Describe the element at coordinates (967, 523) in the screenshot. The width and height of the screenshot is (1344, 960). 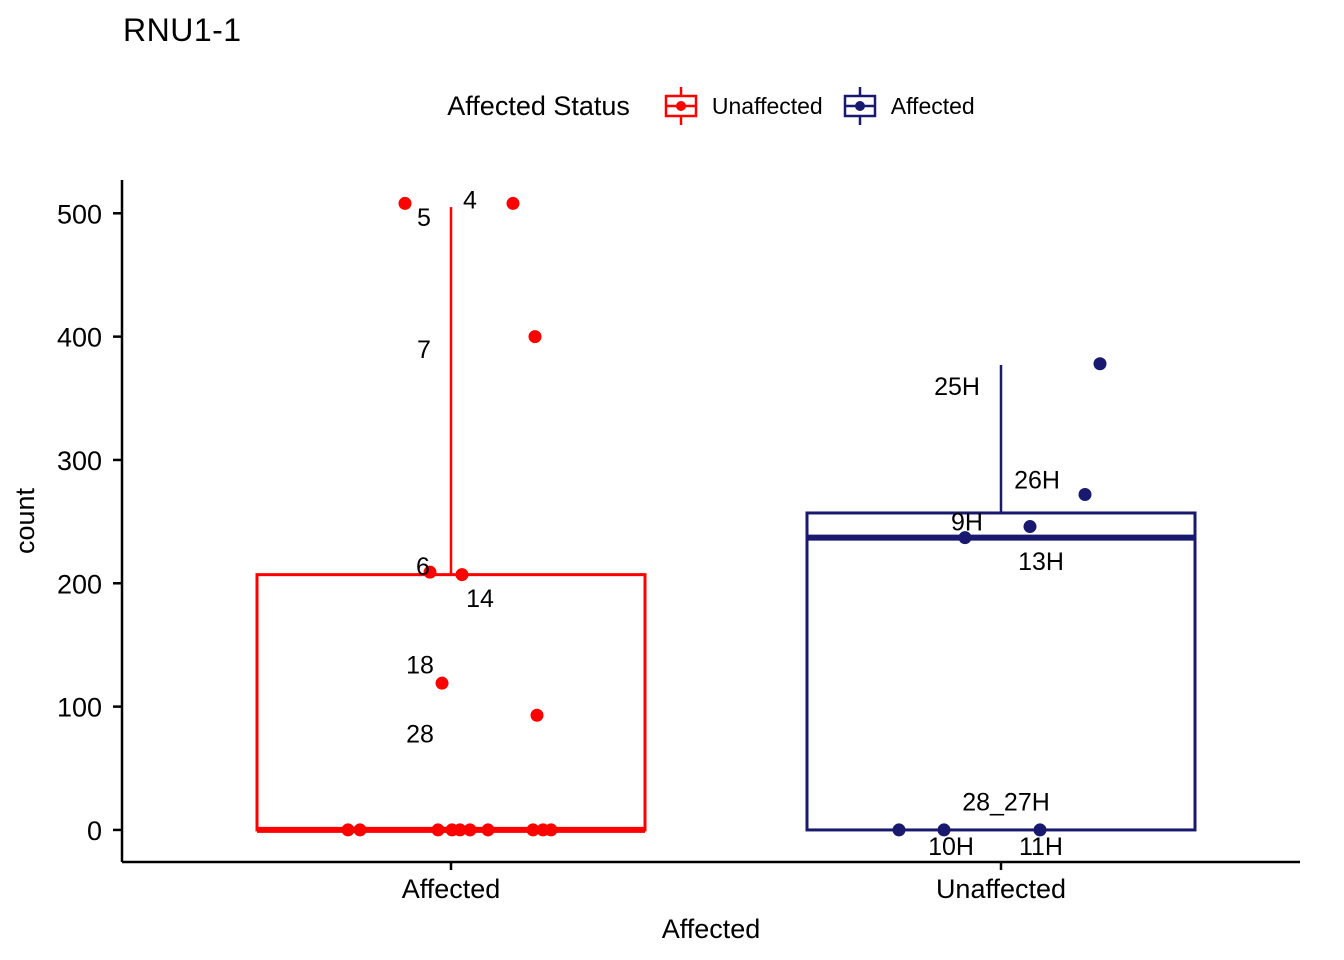
I see `point-label: 9H` at that location.